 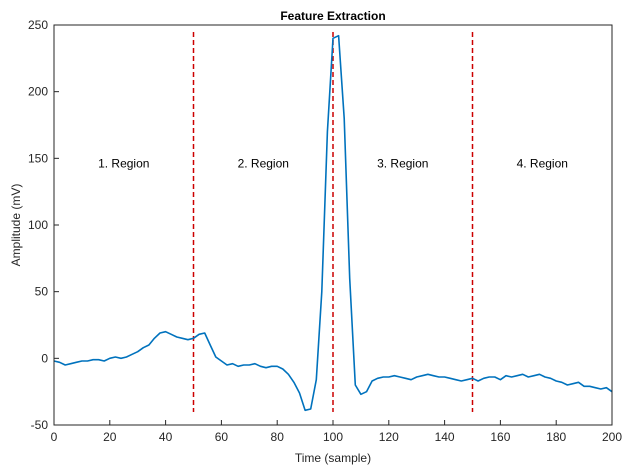 What do you see at coordinates (16, 225) in the screenshot?
I see `y-axis-title: Amplitude (mV)` at bounding box center [16, 225].